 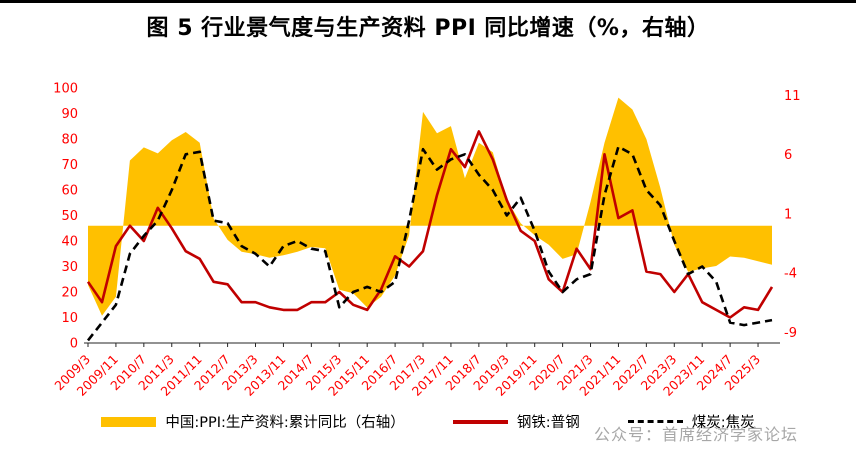 I want to click on legend-label-coke: 煤炭:焦炭, so click(x=723, y=423).